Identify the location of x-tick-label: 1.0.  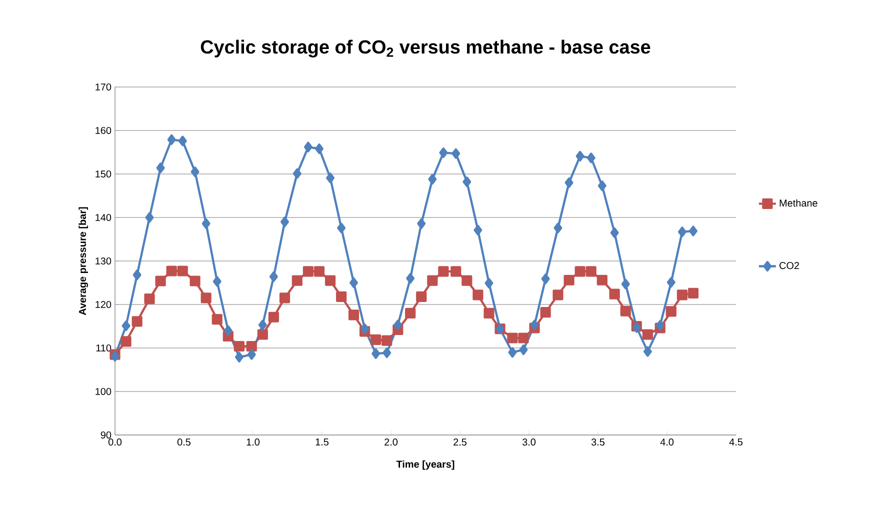
(253, 442).